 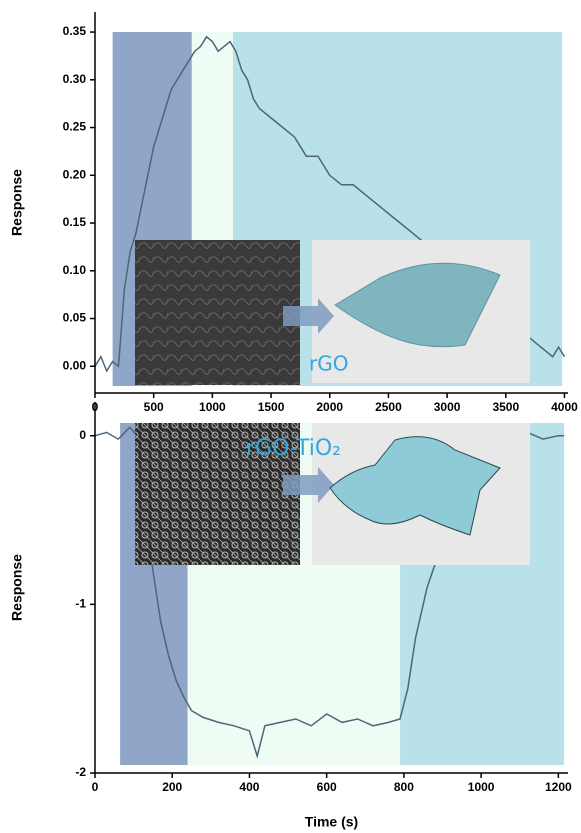 What do you see at coordinates (75, 365) in the screenshot?
I see `y-tick-label: 0.00` at bounding box center [75, 365].